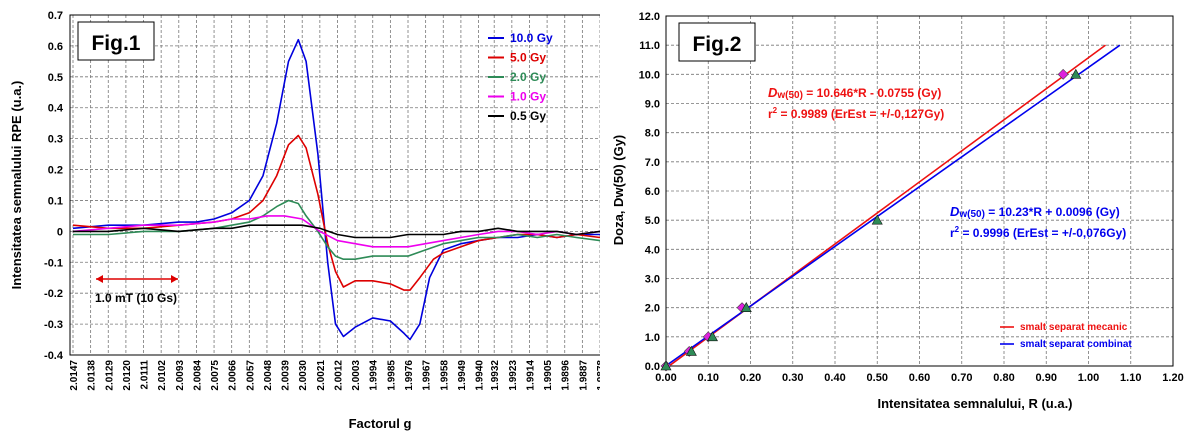 This screenshot has width=1190, height=432. Describe the element at coordinates (444, 375) in the screenshot. I see `c1-xtick-label: 1.9958` at that location.